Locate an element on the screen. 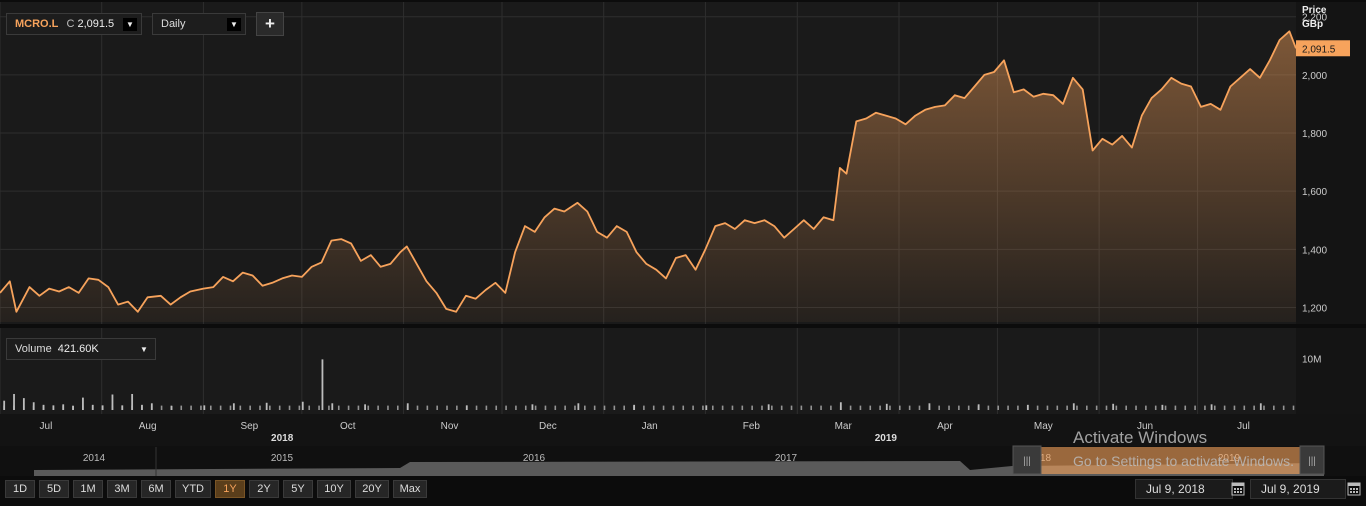 The image size is (1366, 506). range-button-1y: 1Y is located at coordinates (230, 489).